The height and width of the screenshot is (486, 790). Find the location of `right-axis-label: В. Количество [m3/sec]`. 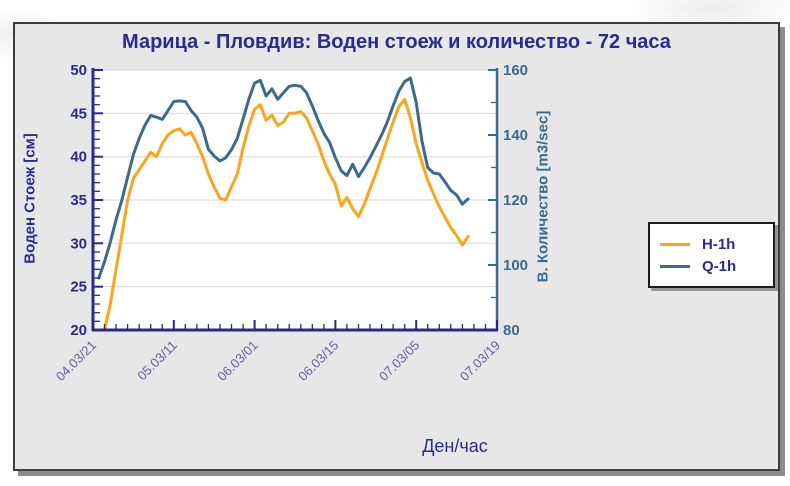

right-axis-label: В. Количество [m3/sec] is located at coordinates (543, 196).